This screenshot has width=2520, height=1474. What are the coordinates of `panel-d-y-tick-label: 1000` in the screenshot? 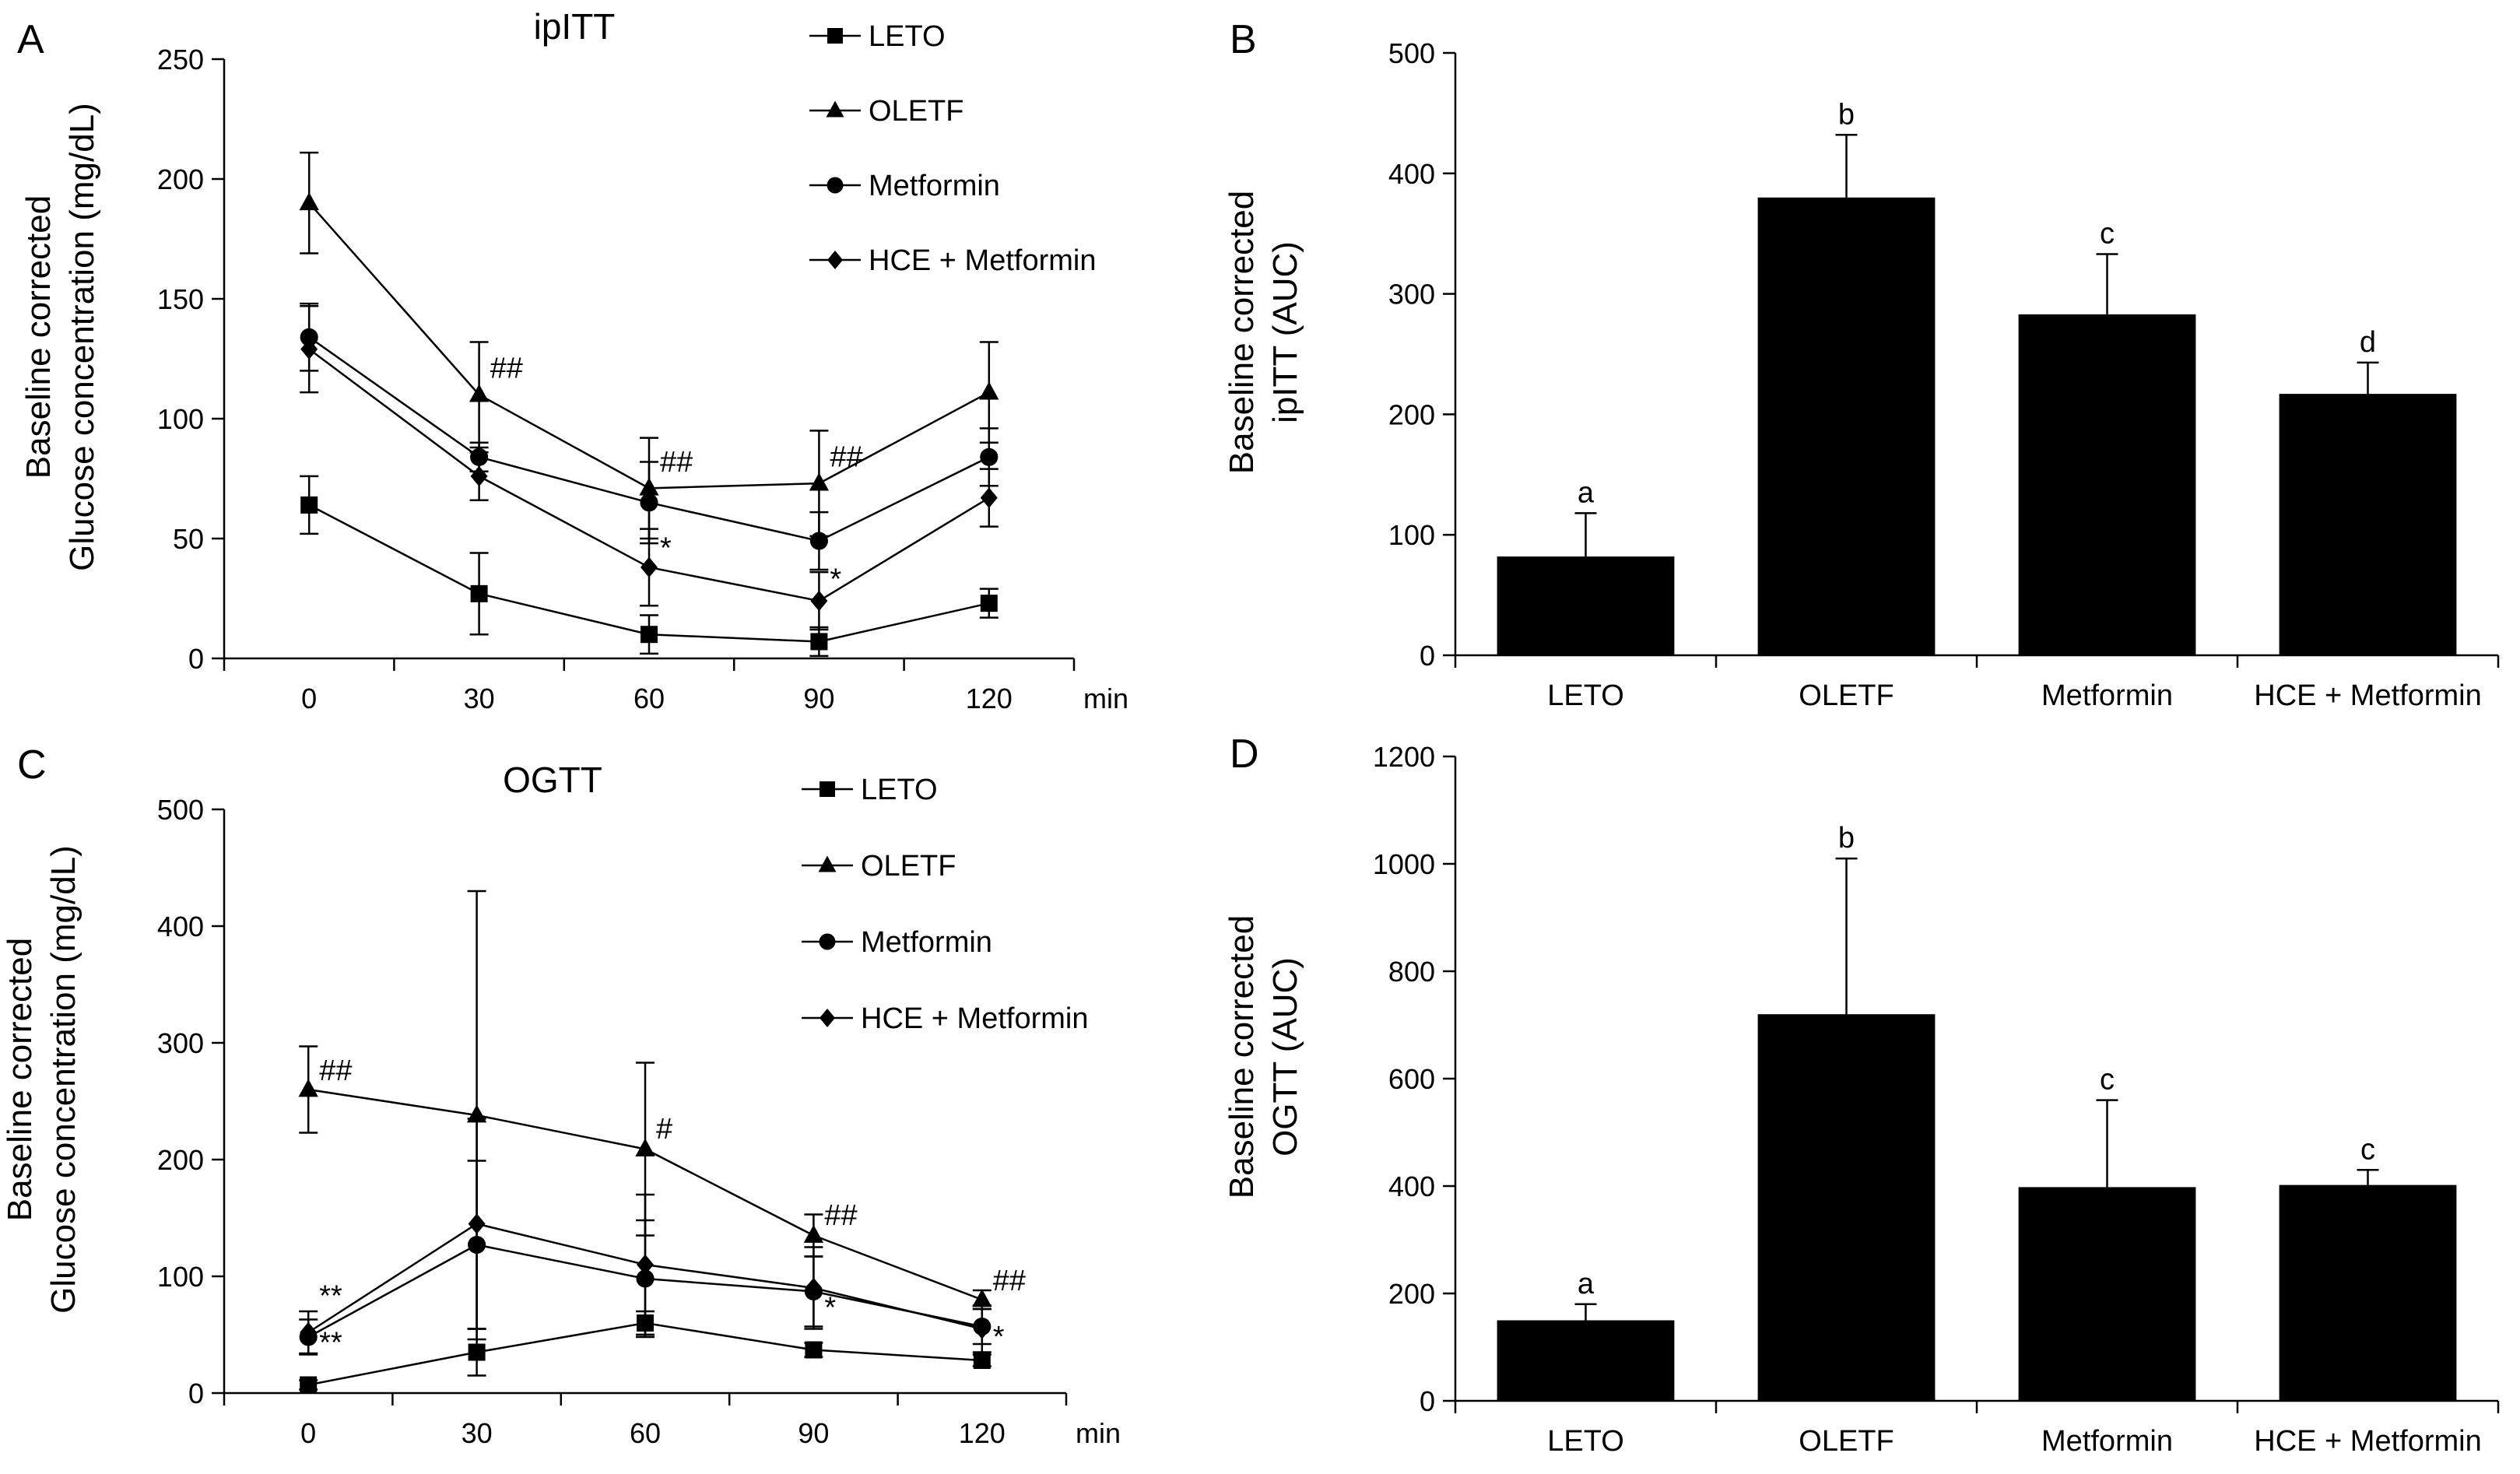 It's located at (1404, 864).